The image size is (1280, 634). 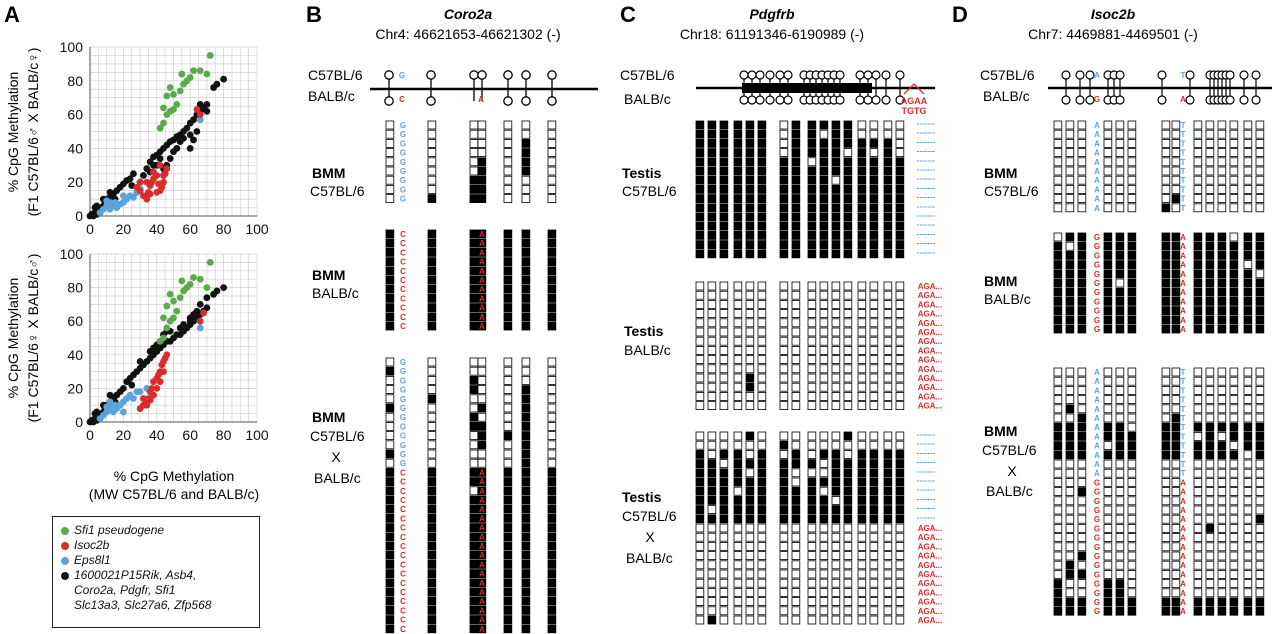 What do you see at coordinates (90, 229) in the screenshot?
I see `x-tick-label: 0` at bounding box center [90, 229].